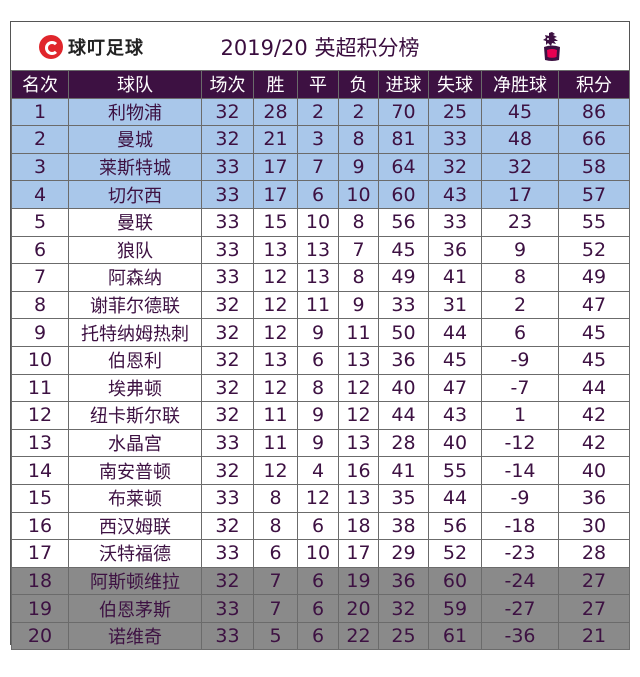  What do you see at coordinates (358, 84) in the screenshot?
I see `col-lost: 负` at bounding box center [358, 84].